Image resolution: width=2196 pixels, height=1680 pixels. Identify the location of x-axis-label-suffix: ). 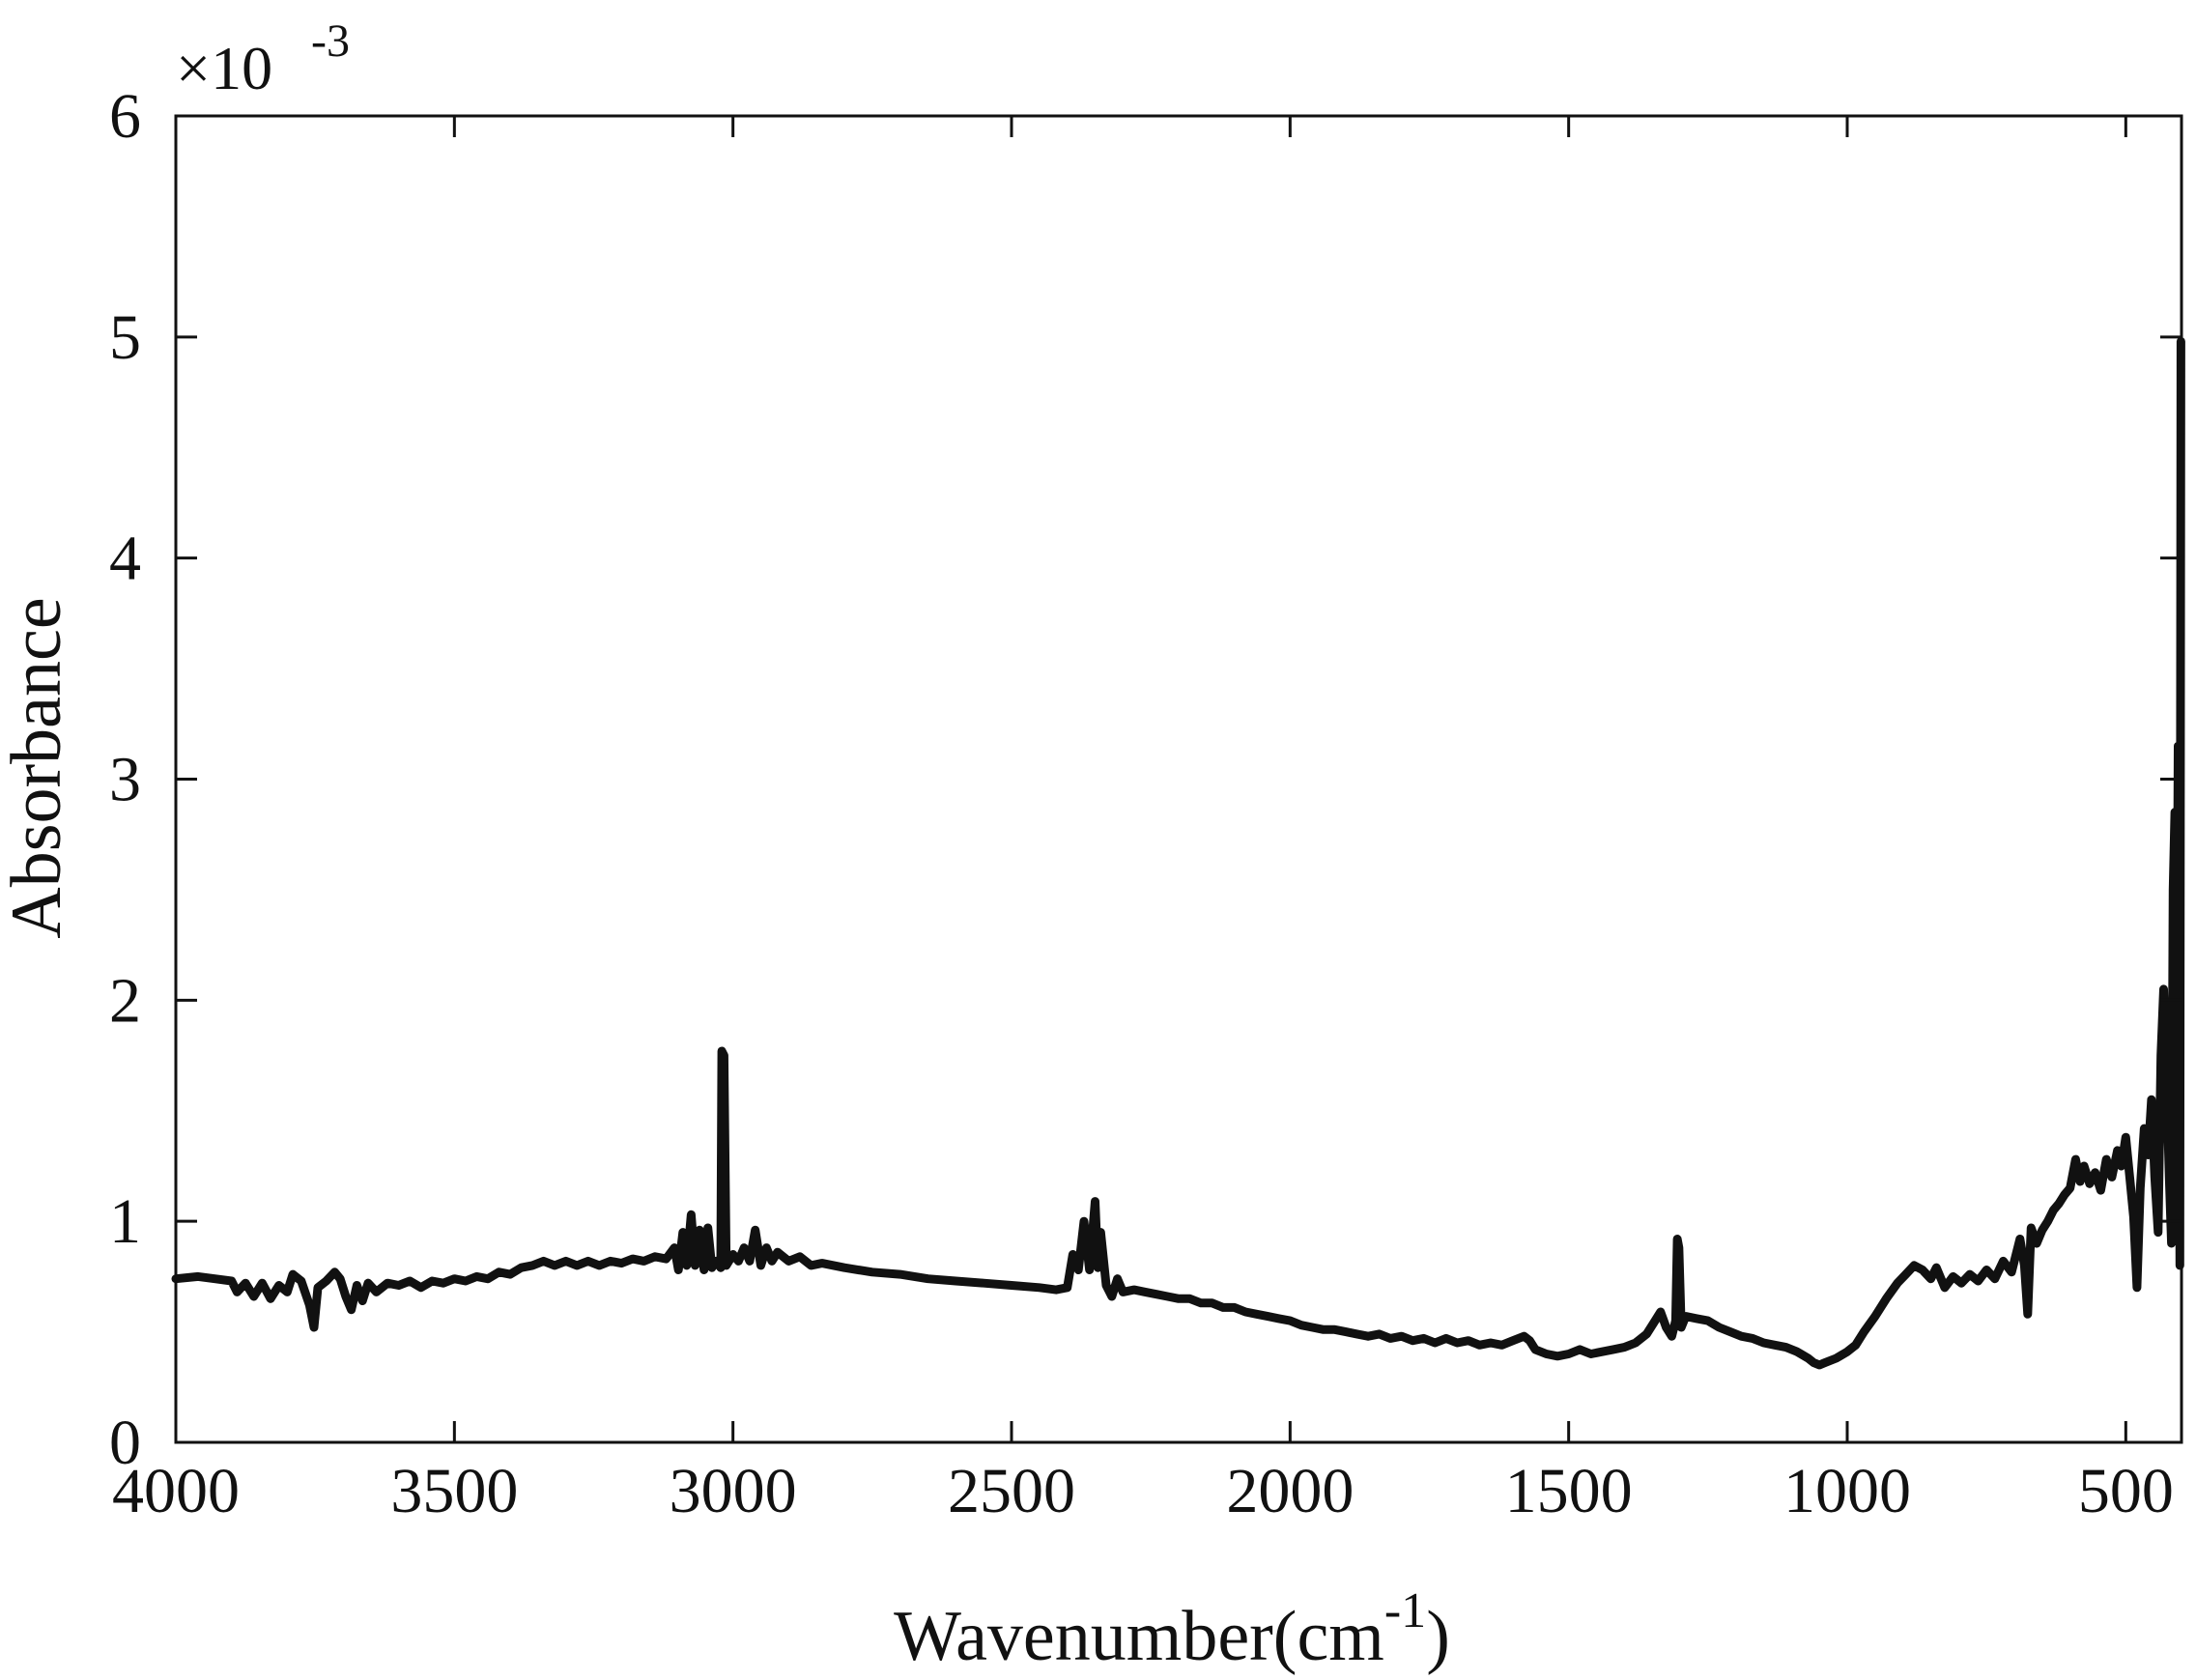
(1438, 1637).